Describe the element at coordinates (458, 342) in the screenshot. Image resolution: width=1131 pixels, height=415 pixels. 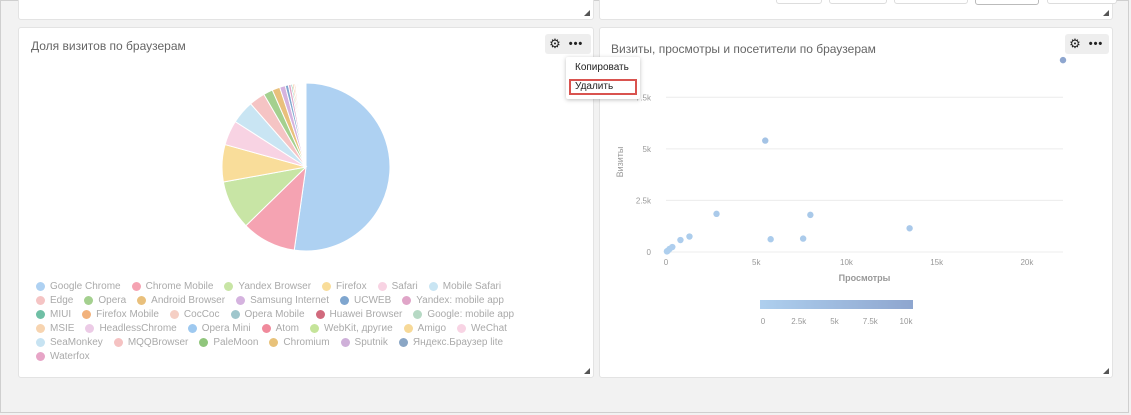
I see `legend-label: Яндекс.Браузер lite` at that location.